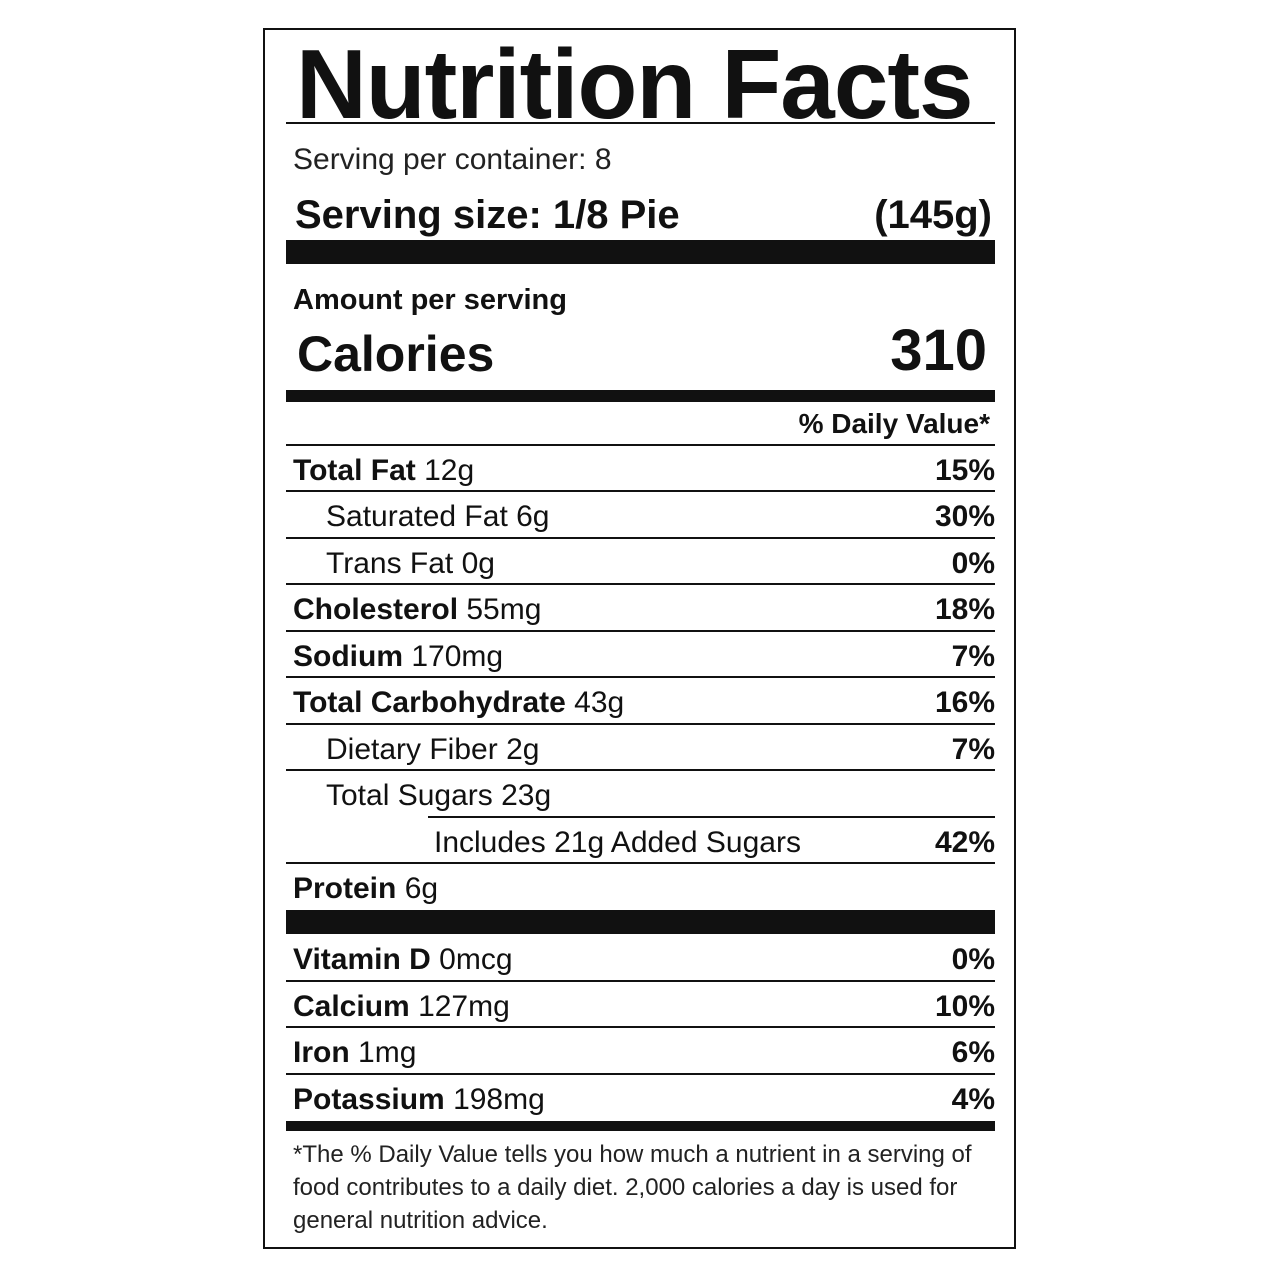  Describe the element at coordinates (354, 470) in the screenshot. I see `nutrient-name: Total Fat` at that location.